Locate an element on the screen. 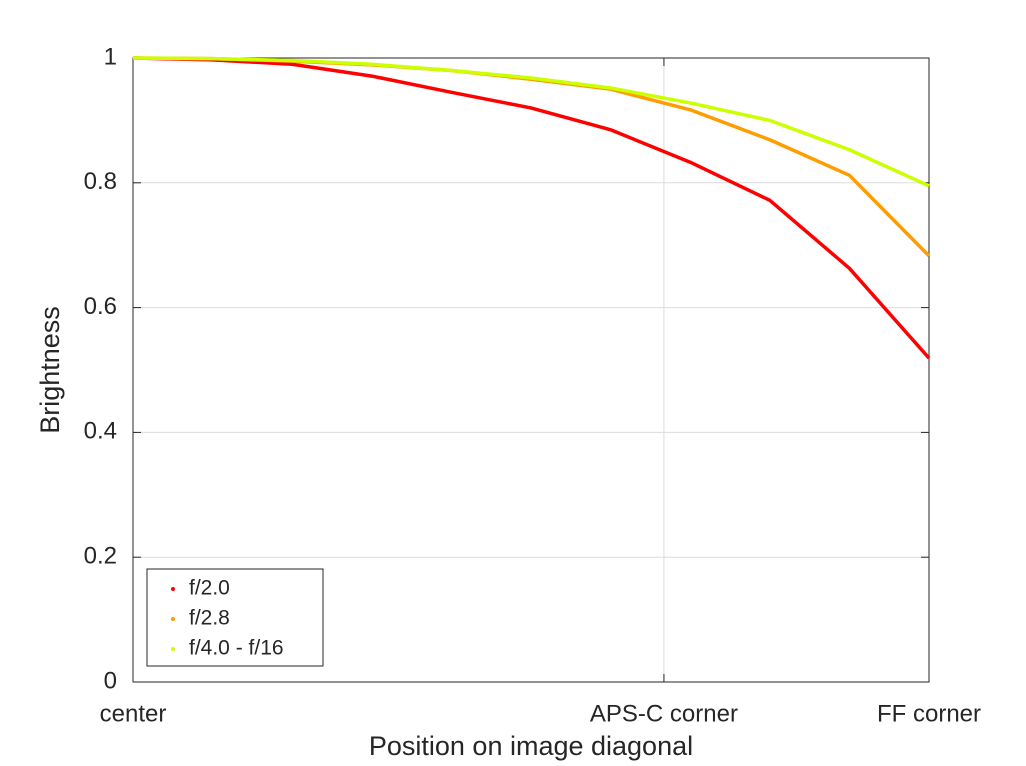 This screenshot has width=1026, height=766. y-axis-label: Brightness is located at coordinates (50, 370).